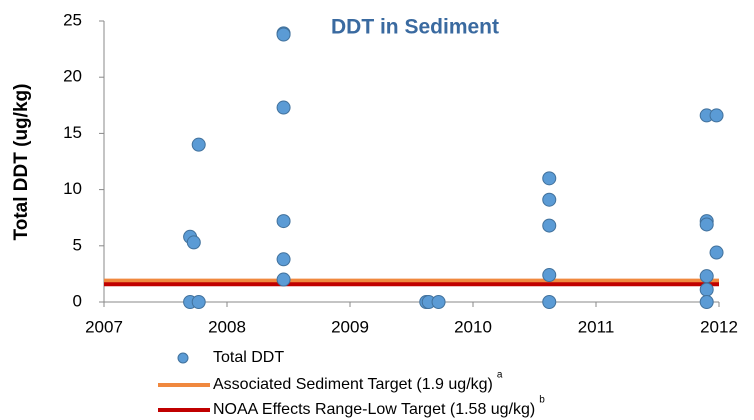 The image size is (754, 420). Describe the element at coordinates (227, 326) in the screenshot. I see `x-tick-label: 2008` at that location.